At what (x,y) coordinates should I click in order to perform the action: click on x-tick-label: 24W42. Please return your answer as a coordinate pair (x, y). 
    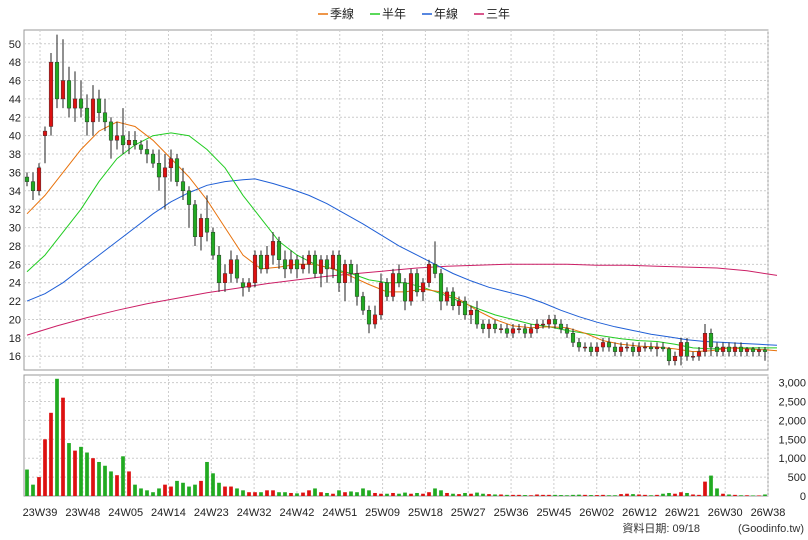
    Looking at the image, I should click on (297, 513).